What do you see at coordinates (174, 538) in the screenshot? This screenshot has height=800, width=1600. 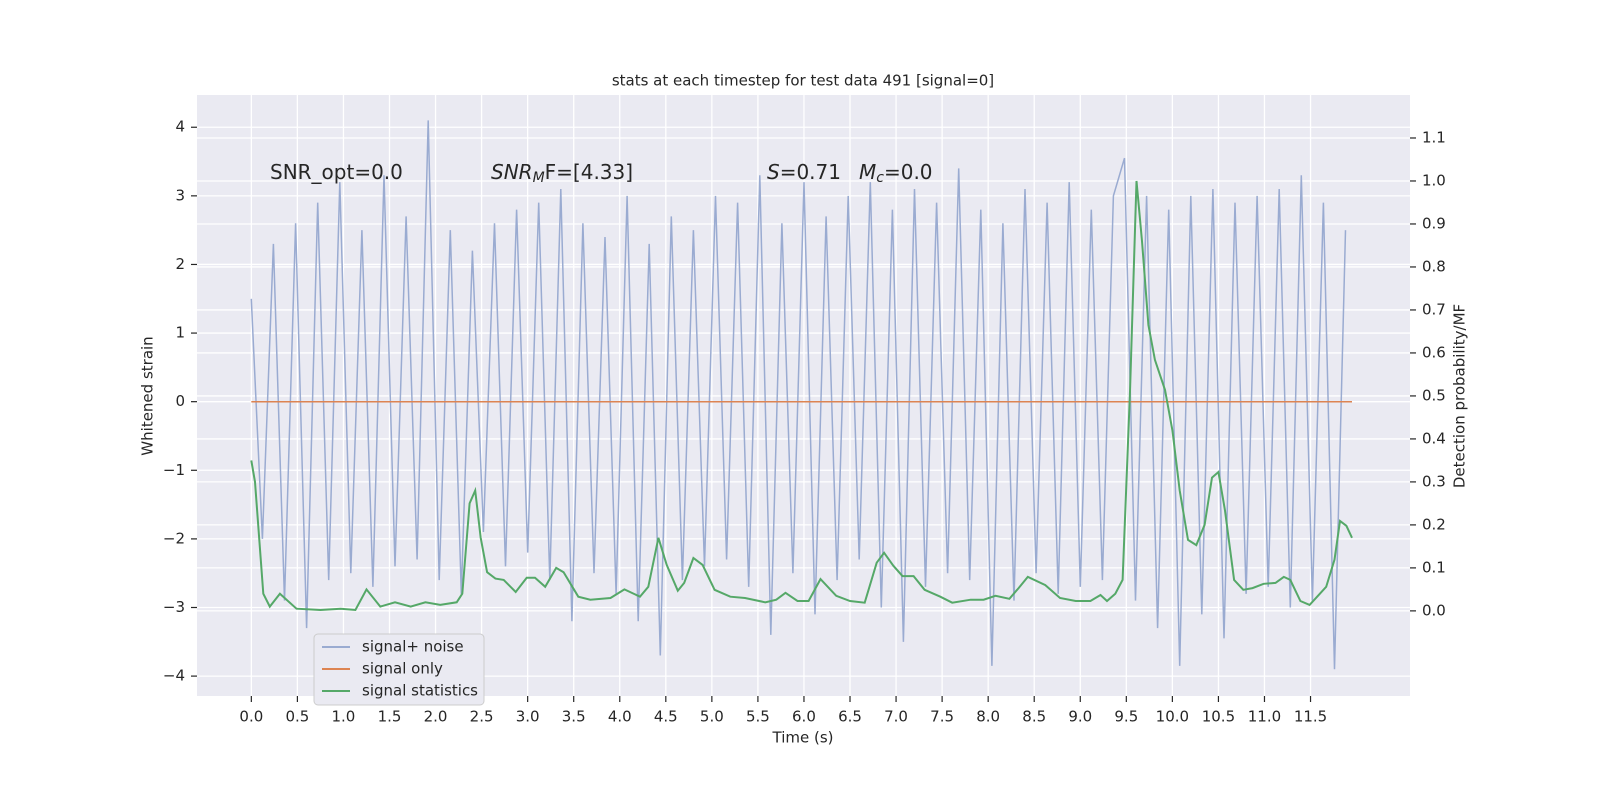 I see `y-tick-label: −2` at bounding box center [174, 538].